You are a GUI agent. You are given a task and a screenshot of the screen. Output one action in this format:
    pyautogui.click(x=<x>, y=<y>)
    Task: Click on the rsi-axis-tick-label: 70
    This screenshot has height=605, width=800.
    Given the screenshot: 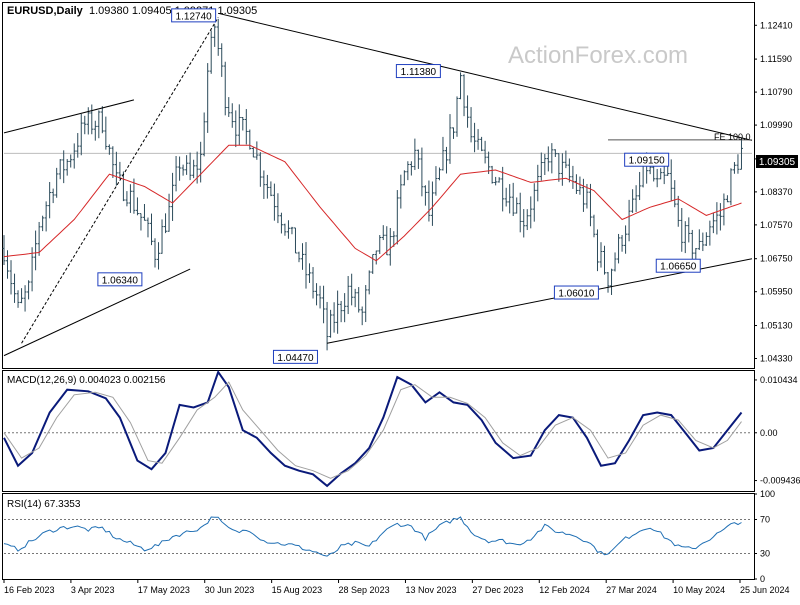 What is the action you would take?
    pyautogui.click(x=765, y=520)
    